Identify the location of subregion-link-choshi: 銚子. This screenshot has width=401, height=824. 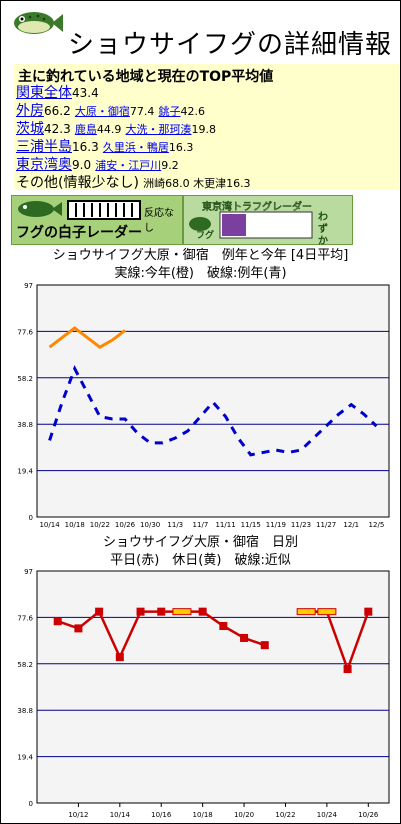
(169, 111).